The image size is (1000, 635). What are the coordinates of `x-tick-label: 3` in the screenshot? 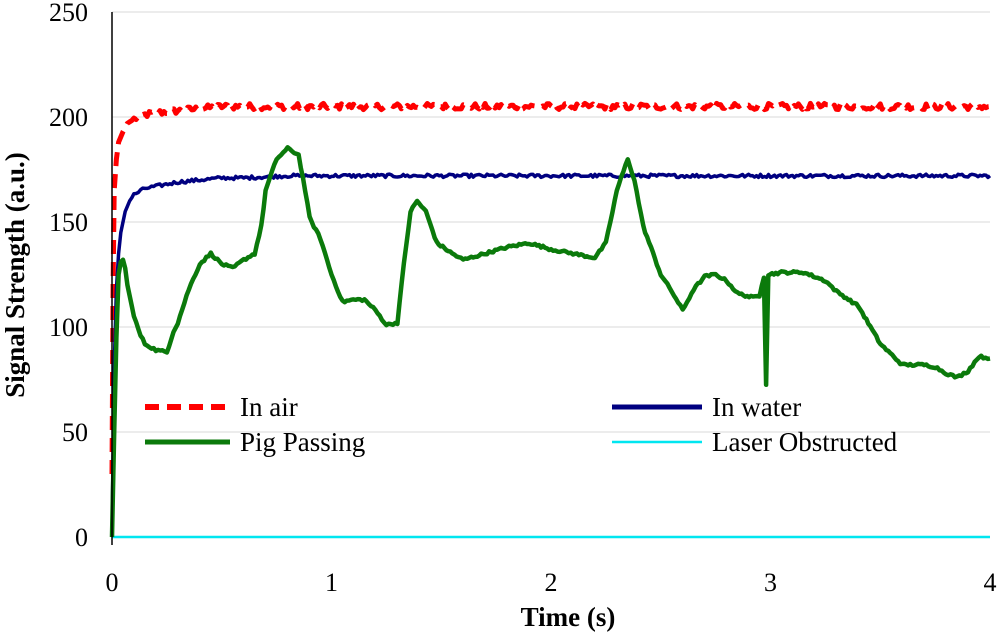 It's located at (770, 582).